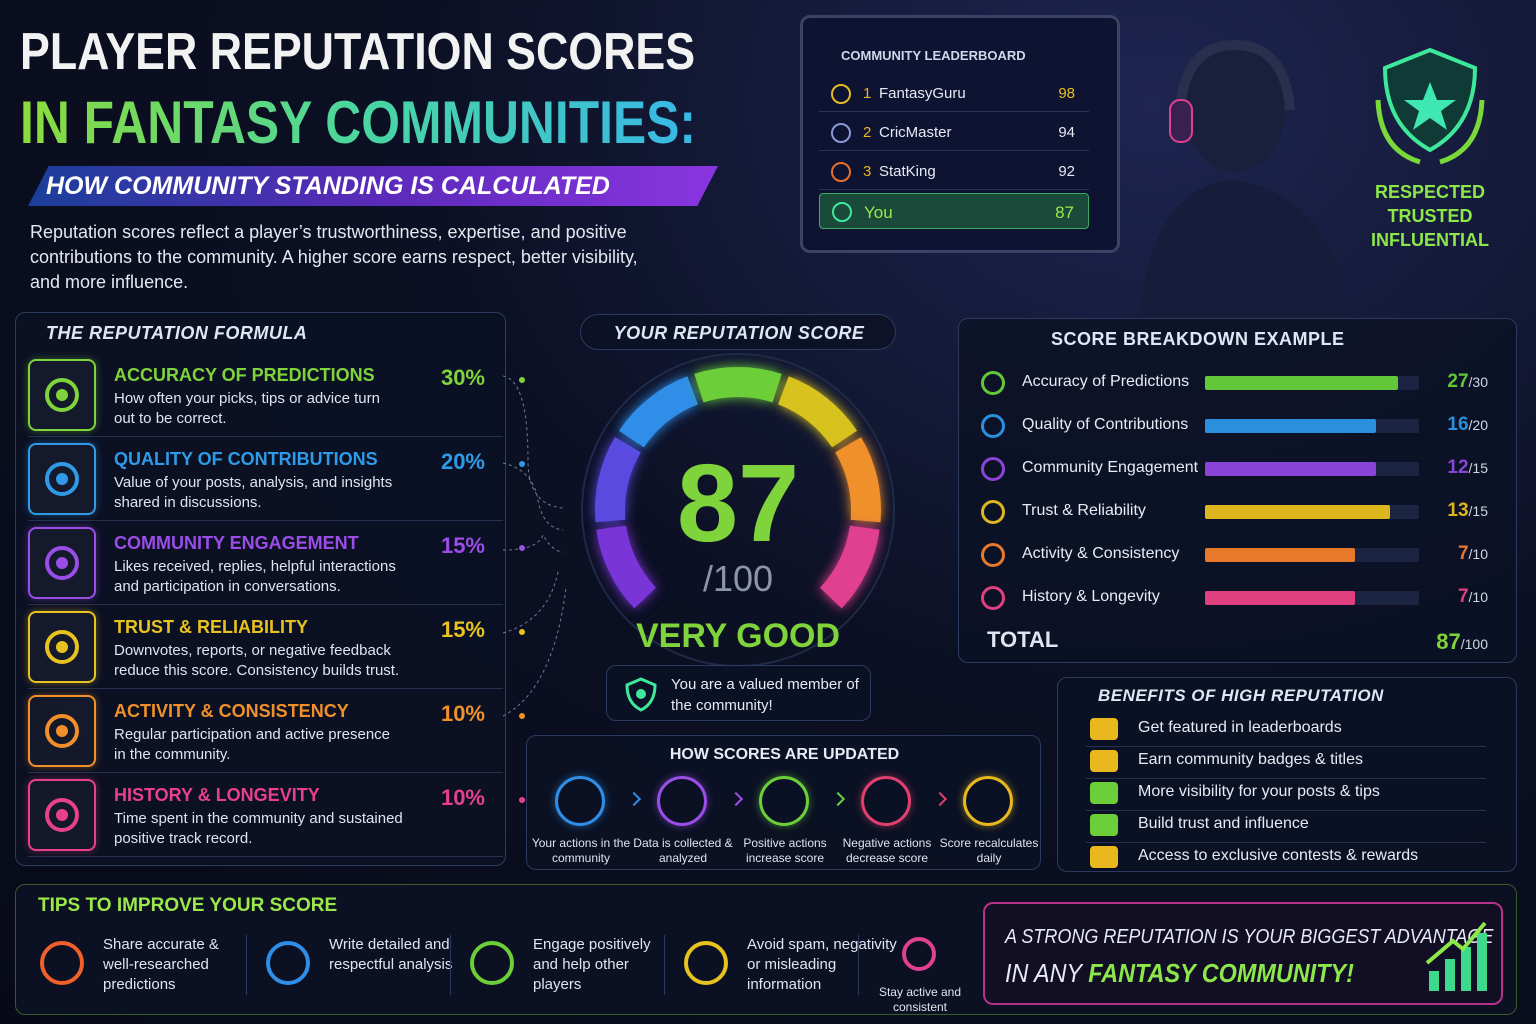 The image size is (1536, 1024). Describe the element at coordinates (641, 694) in the screenshot. I see `message-icon` at that location.